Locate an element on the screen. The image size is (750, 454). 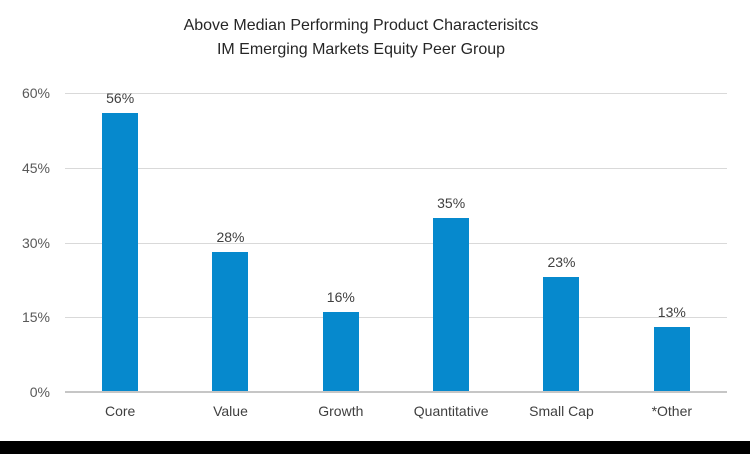
x-axis-line is located at coordinates (396, 392).